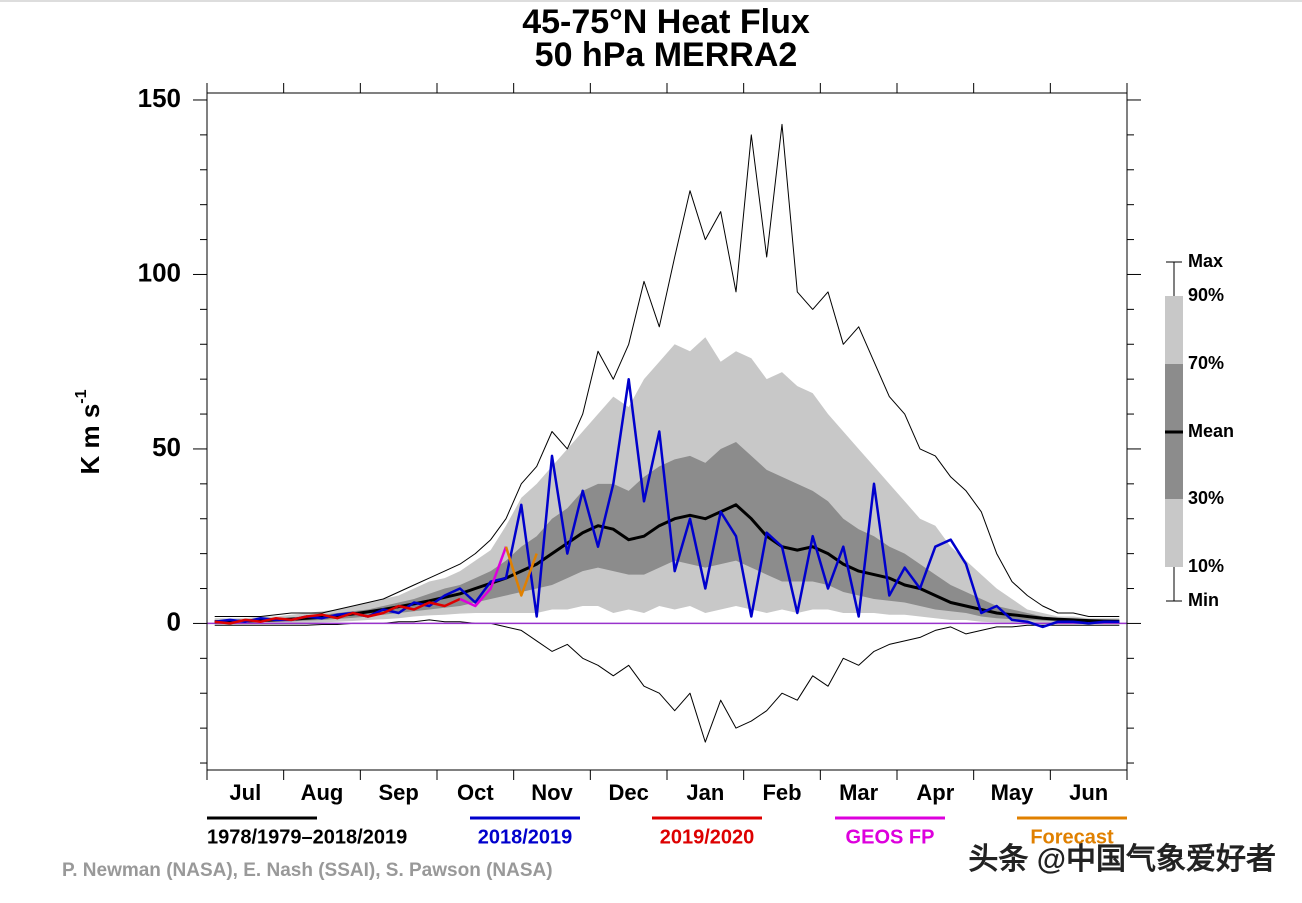 This screenshot has height=903, width=1302. Describe the element at coordinates (174, 621) in the screenshot. I see `y-tick-label: 0` at that location.